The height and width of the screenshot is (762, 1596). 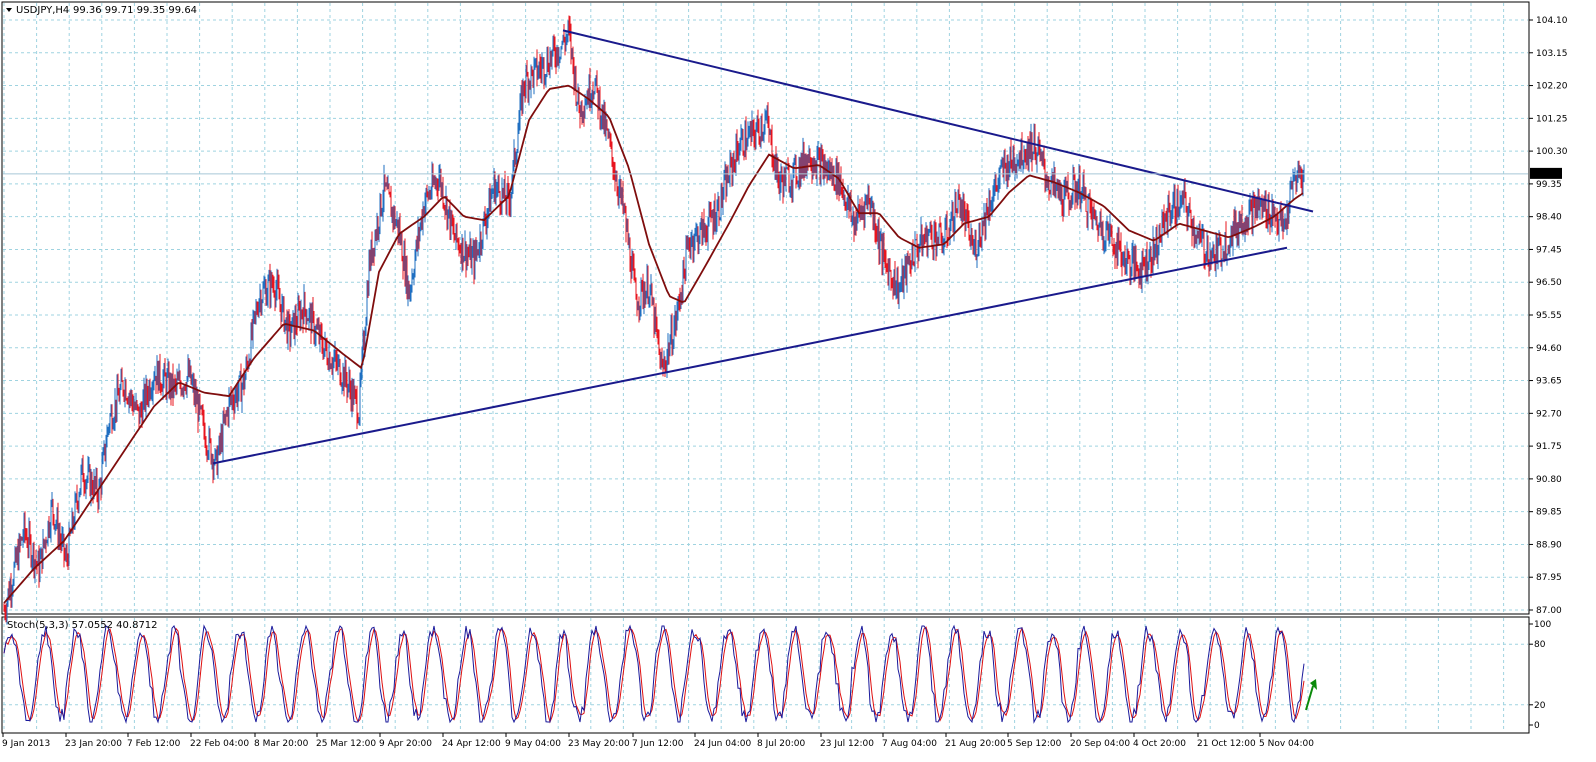 What do you see at coordinates (533, 744) in the screenshot?
I see `time-tick-label: 9 May 04:00` at bounding box center [533, 744].